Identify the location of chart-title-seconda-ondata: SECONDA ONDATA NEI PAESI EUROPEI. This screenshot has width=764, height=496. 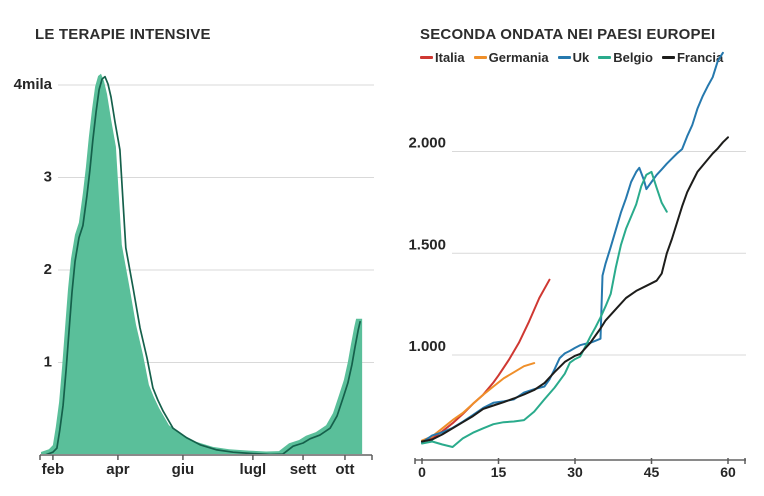
(568, 34).